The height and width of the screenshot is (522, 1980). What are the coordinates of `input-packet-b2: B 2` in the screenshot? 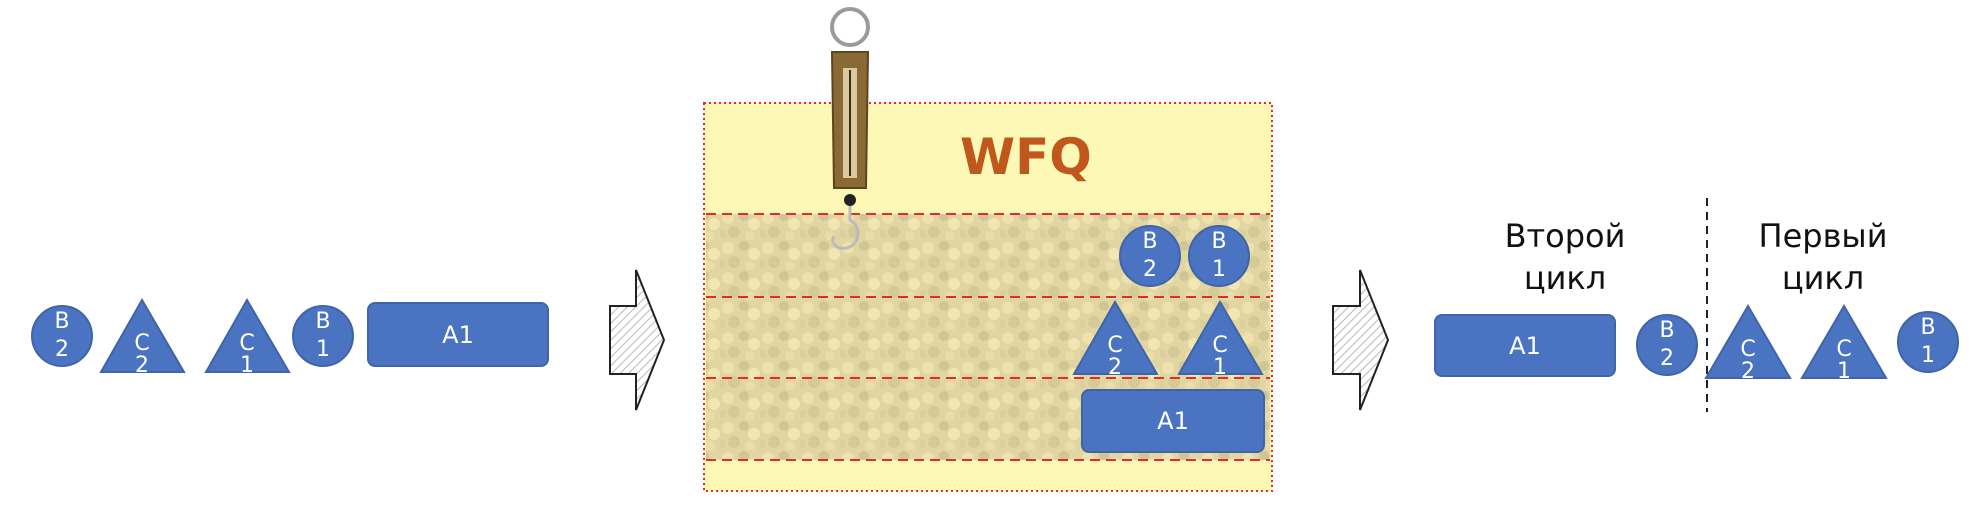 It's located at (62, 336).